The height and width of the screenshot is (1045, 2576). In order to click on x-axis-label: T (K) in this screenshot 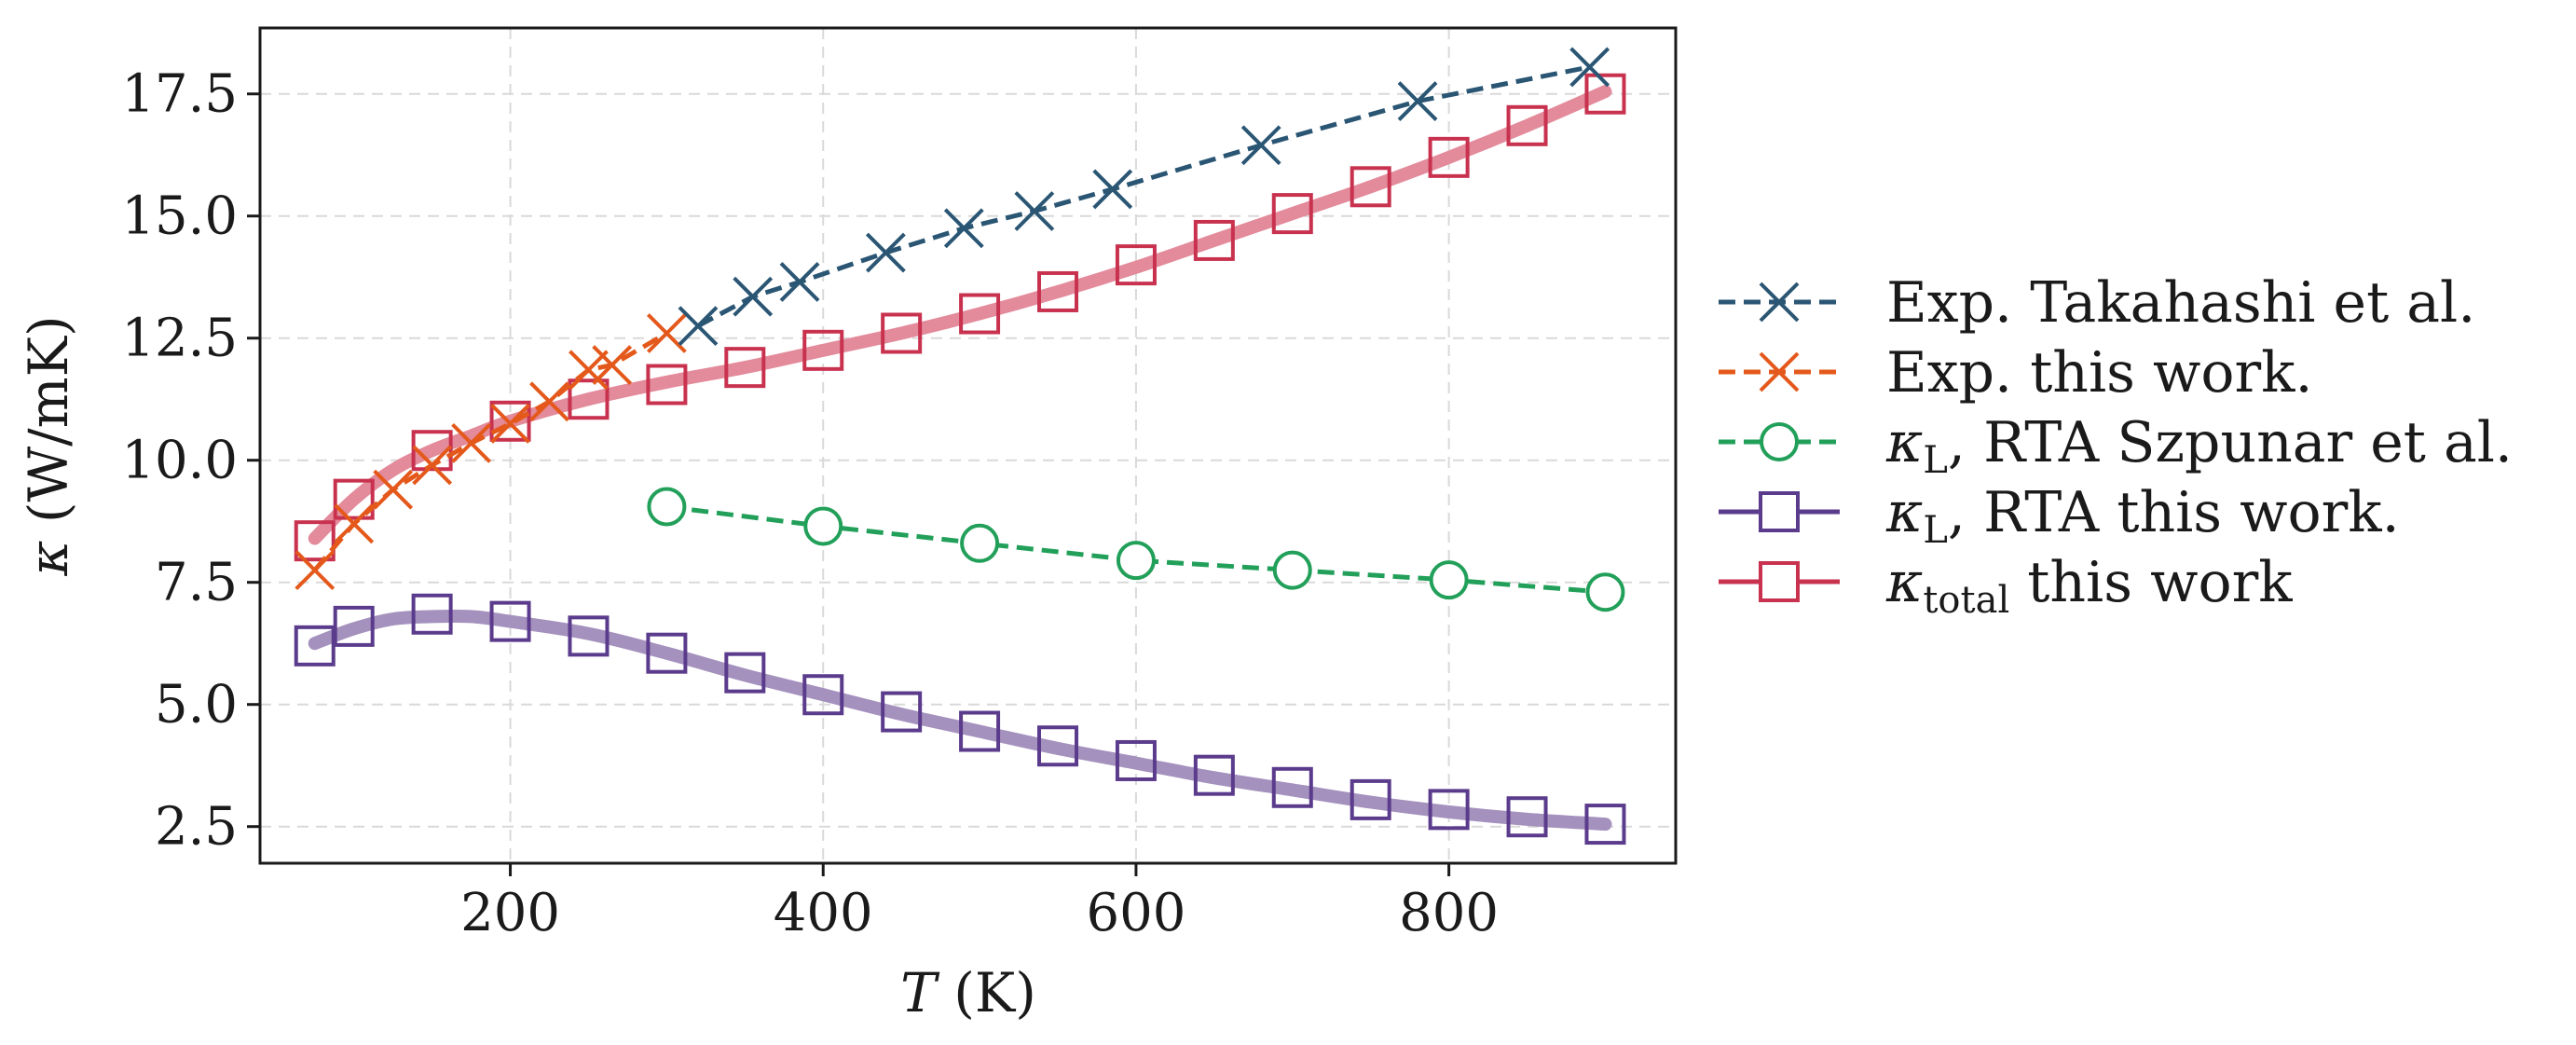, I will do `click(968, 992)`.